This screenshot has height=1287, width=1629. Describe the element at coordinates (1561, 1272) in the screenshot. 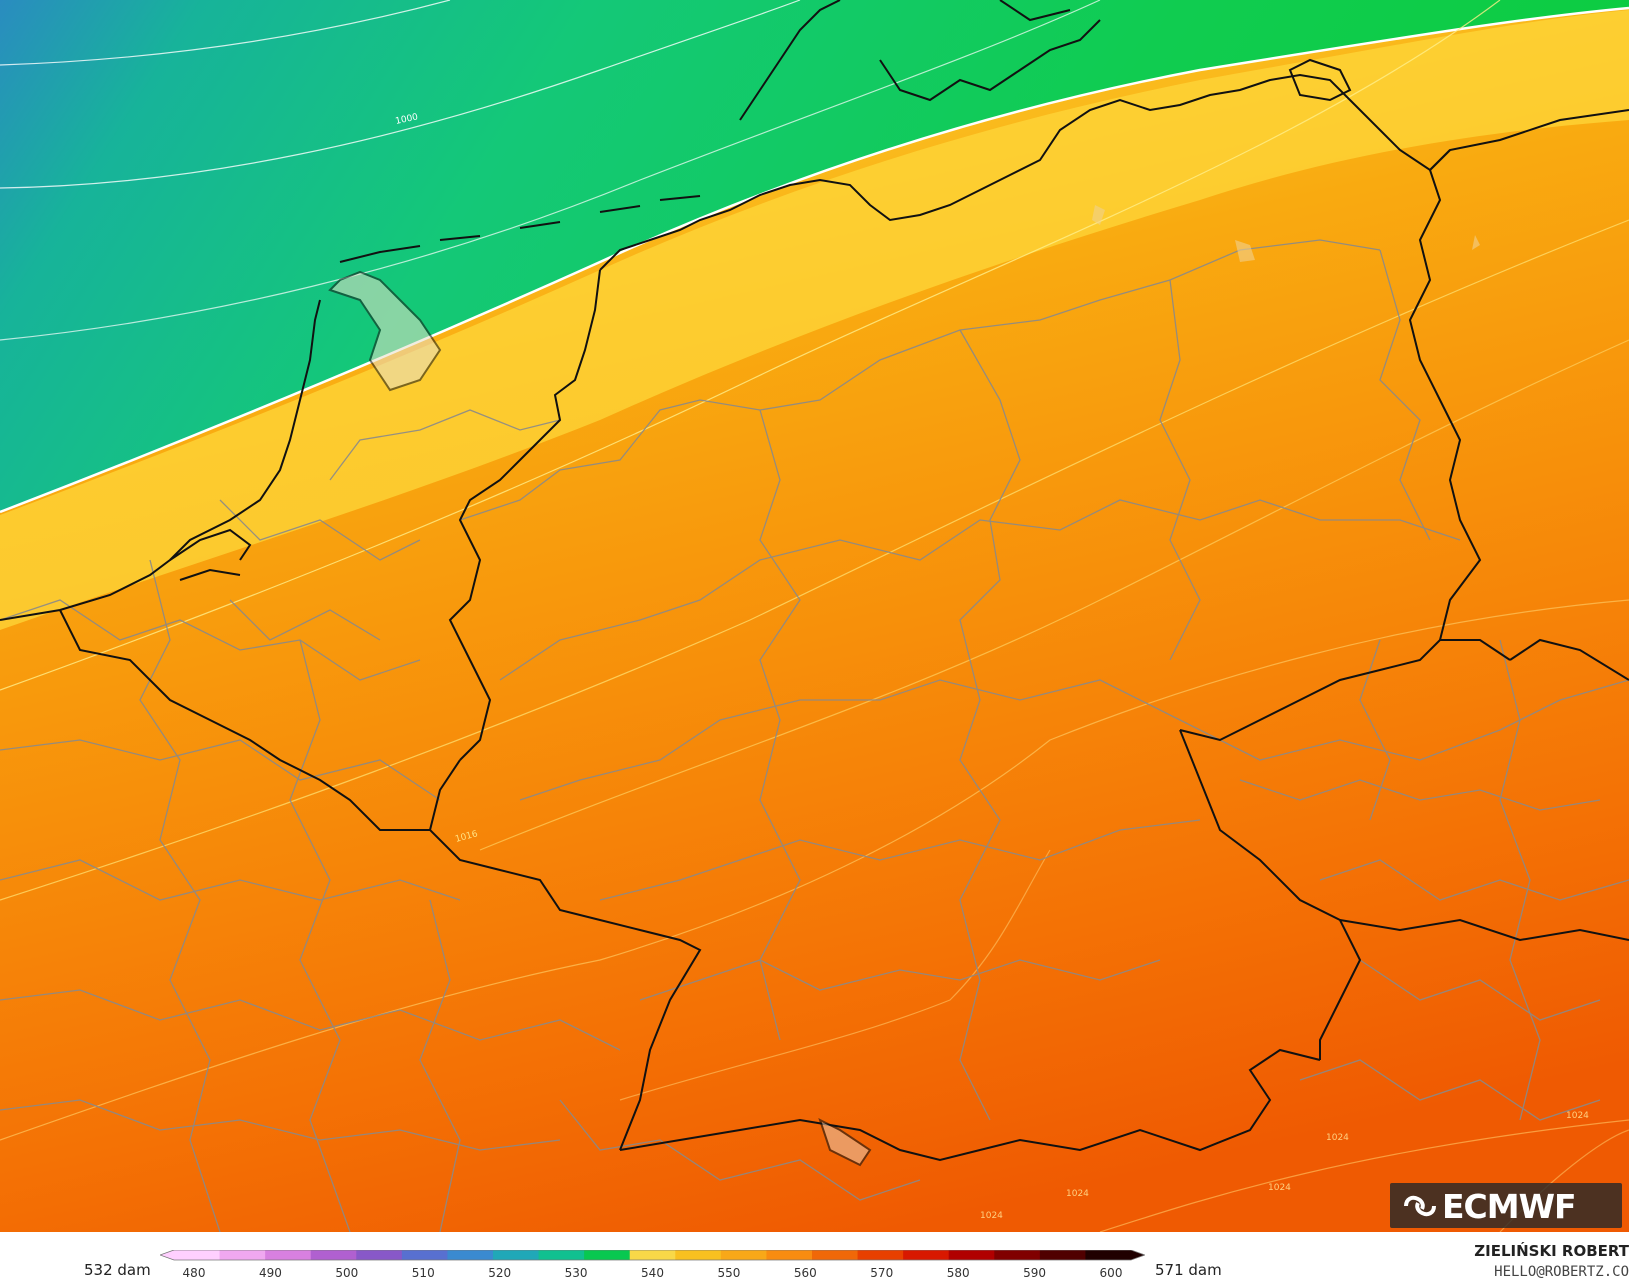

I see `author-email: HELLO@ROBERTZ.CO` at that location.